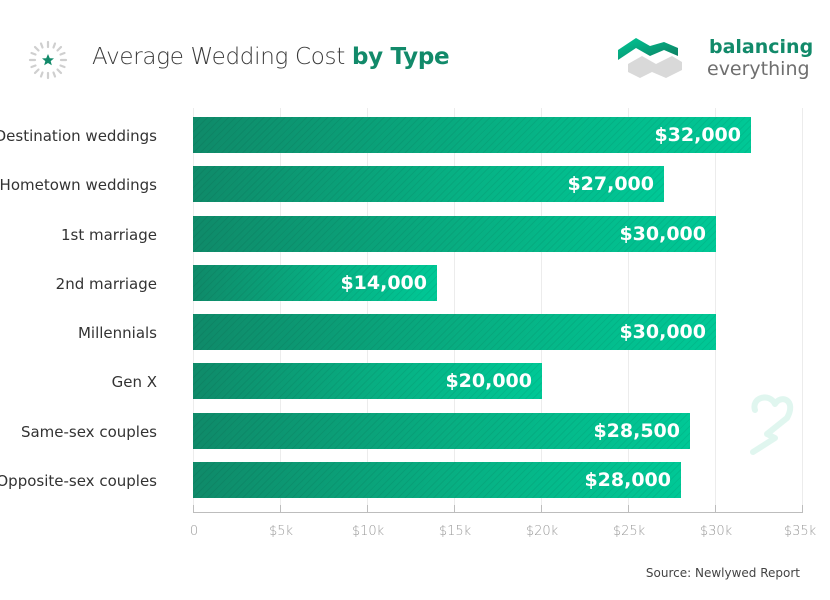  Describe the element at coordinates (117, 333) in the screenshot. I see `category-label: Millennials` at that location.